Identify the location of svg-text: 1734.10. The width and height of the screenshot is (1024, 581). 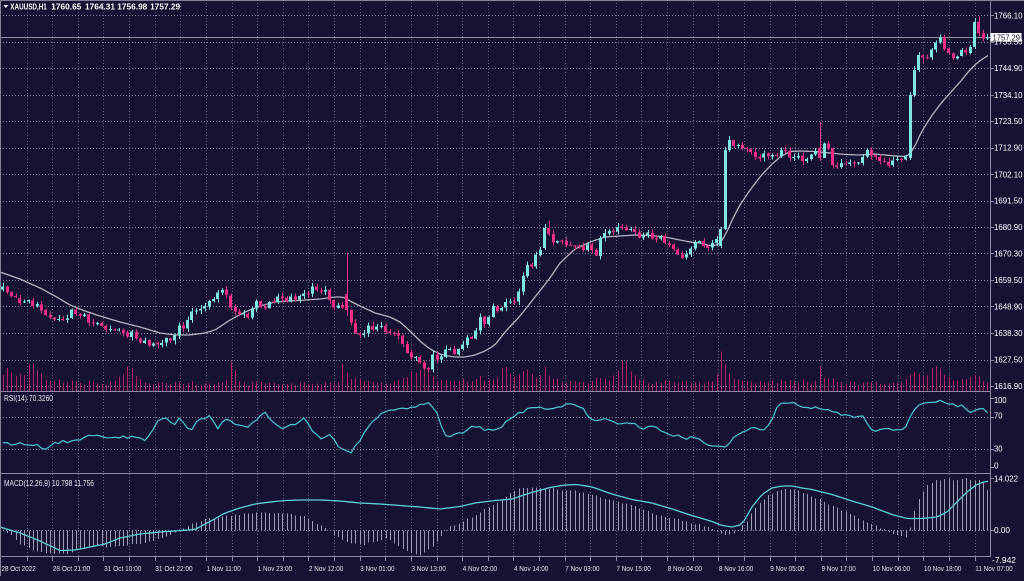
(1008, 95).